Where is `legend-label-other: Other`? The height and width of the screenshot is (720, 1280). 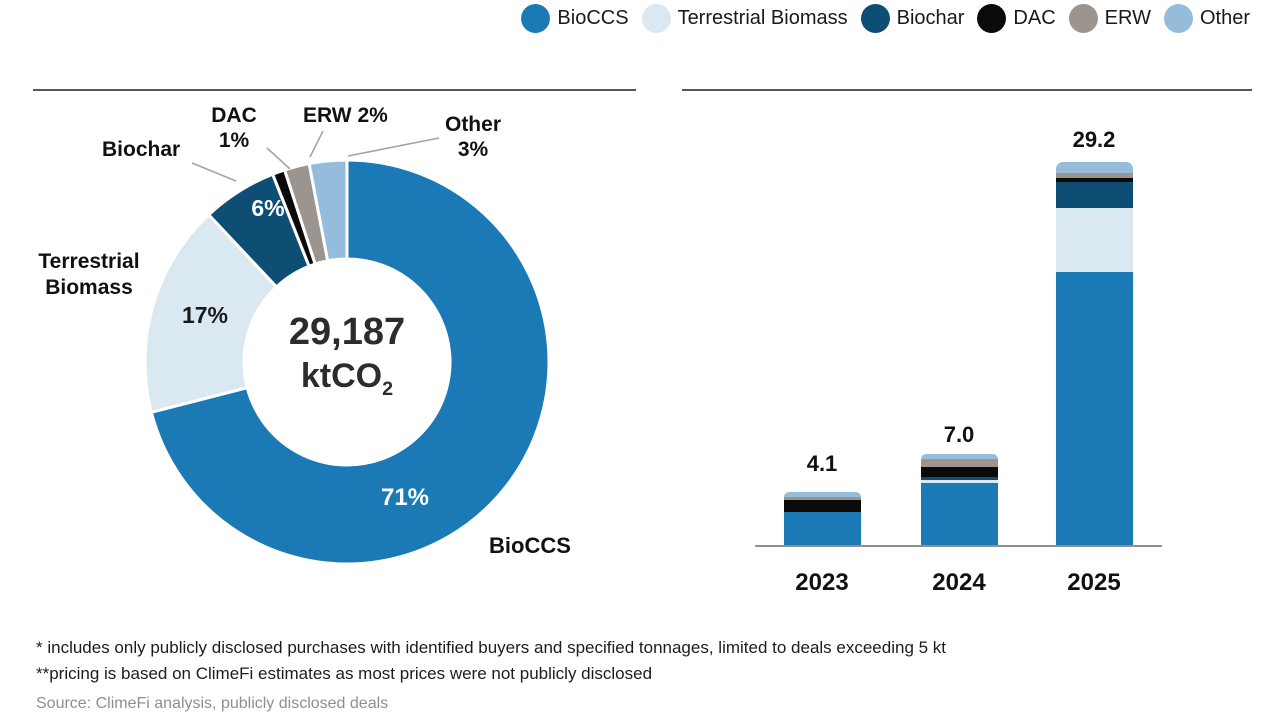
legend-label-other: Other is located at coordinates (1224, 18).